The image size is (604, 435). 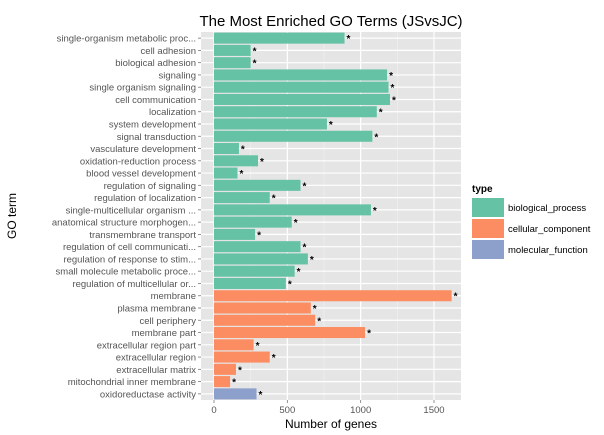 What do you see at coordinates (164, 333) in the screenshot?
I see `y-tick-label: membrane part` at bounding box center [164, 333].